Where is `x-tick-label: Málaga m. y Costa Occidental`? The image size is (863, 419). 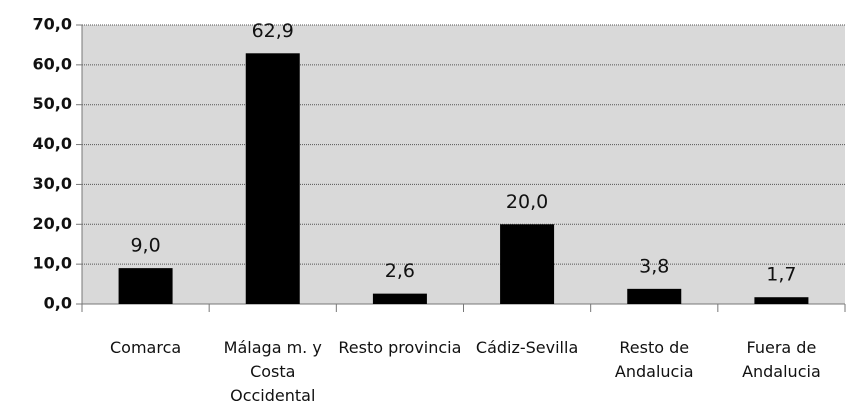
x-tick-label: Málaga m. y Costa Occidental is located at coordinates (272, 371).